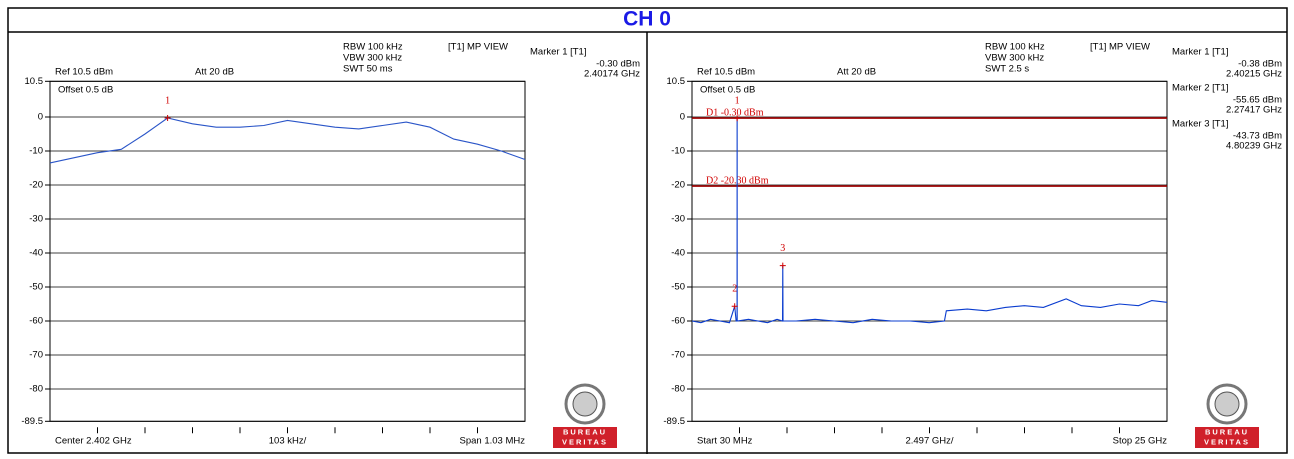  What do you see at coordinates (929, 441) in the screenshot?
I see `x-label: 2.497 GHz/` at bounding box center [929, 441].